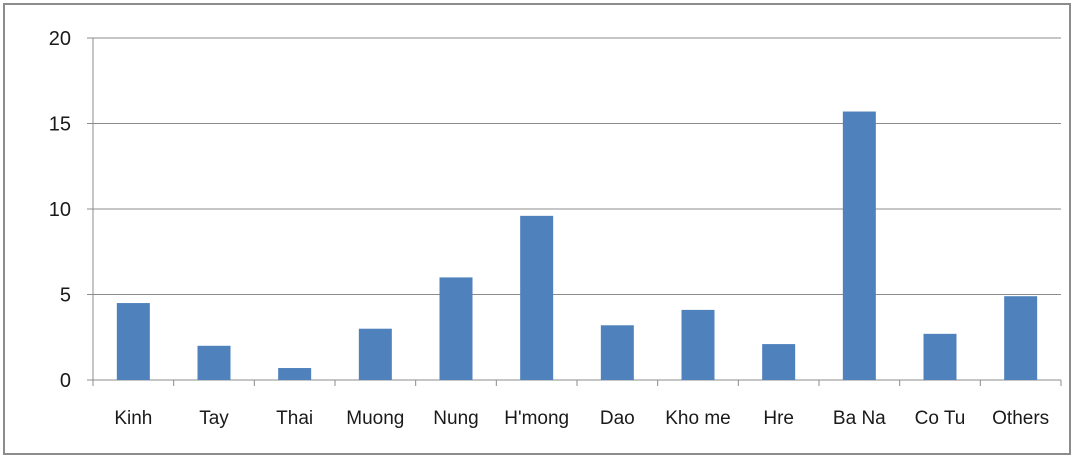  Describe the element at coordinates (375, 354) in the screenshot. I see `bar-muong` at that location.